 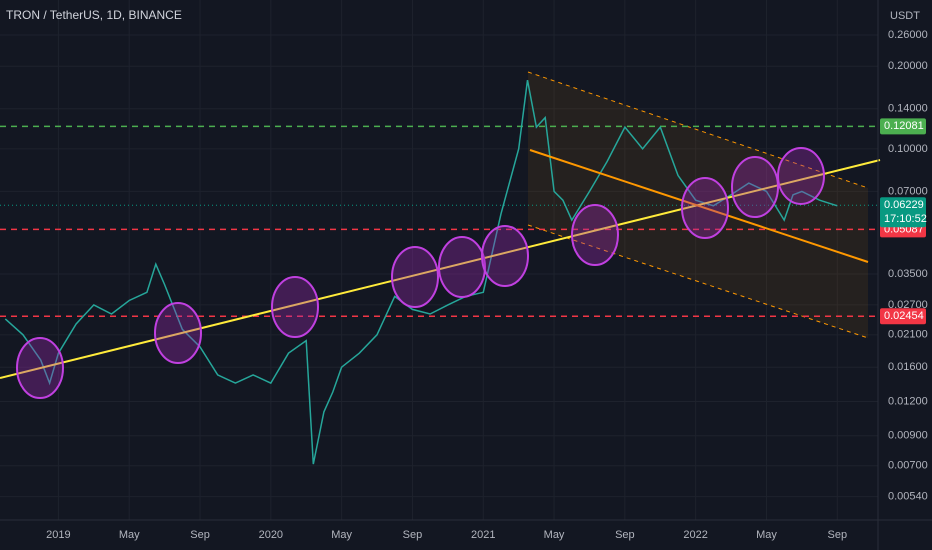 What do you see at coordinates (908, 466) in the screenshot?
I see `y-tick-label: 0.00700` at bounding box center [908, 466].